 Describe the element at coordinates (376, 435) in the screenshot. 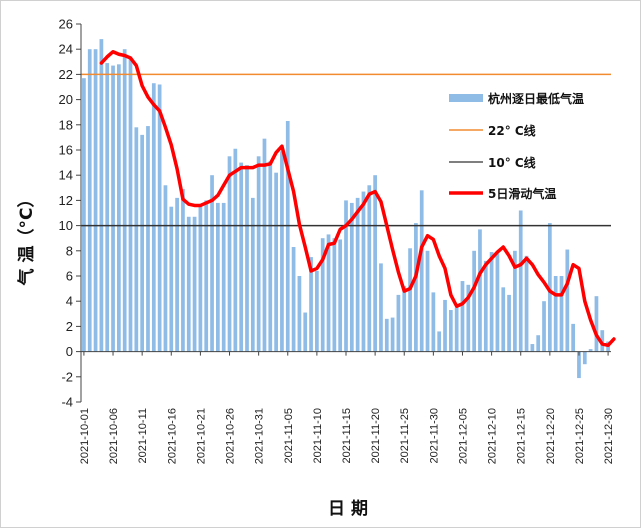

I see `x-tick-label: 2021-11-20` at that location.